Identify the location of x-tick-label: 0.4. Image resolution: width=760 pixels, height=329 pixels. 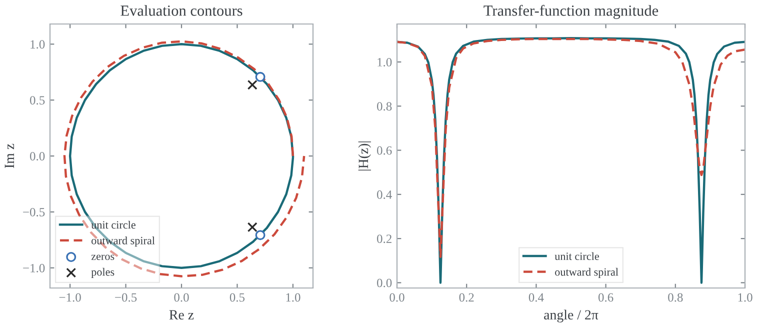
(536, 297).